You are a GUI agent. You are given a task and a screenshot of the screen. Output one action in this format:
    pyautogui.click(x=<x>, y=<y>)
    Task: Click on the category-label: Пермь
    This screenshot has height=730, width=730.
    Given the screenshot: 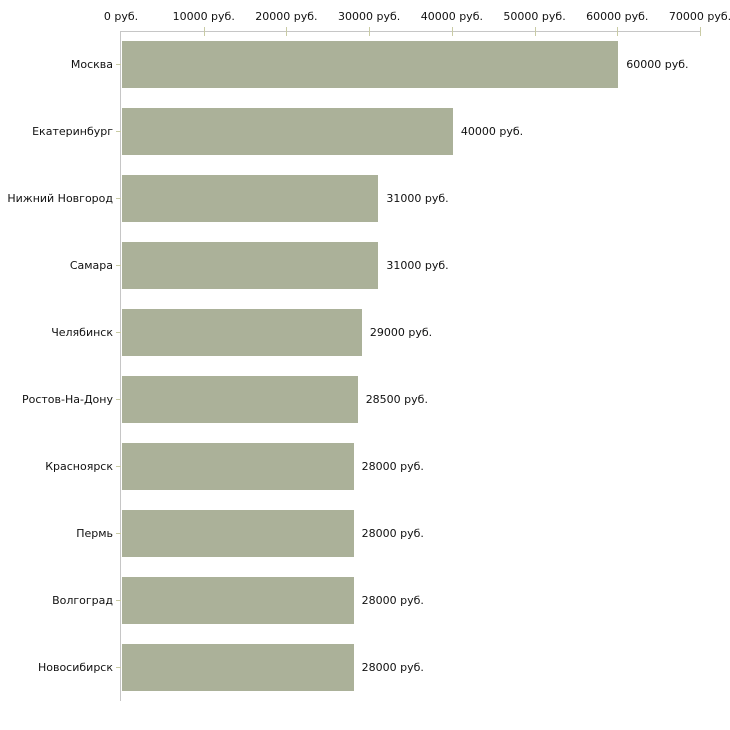 What is the action you would take?
    pyautogui.click(x=94, y=533)
    